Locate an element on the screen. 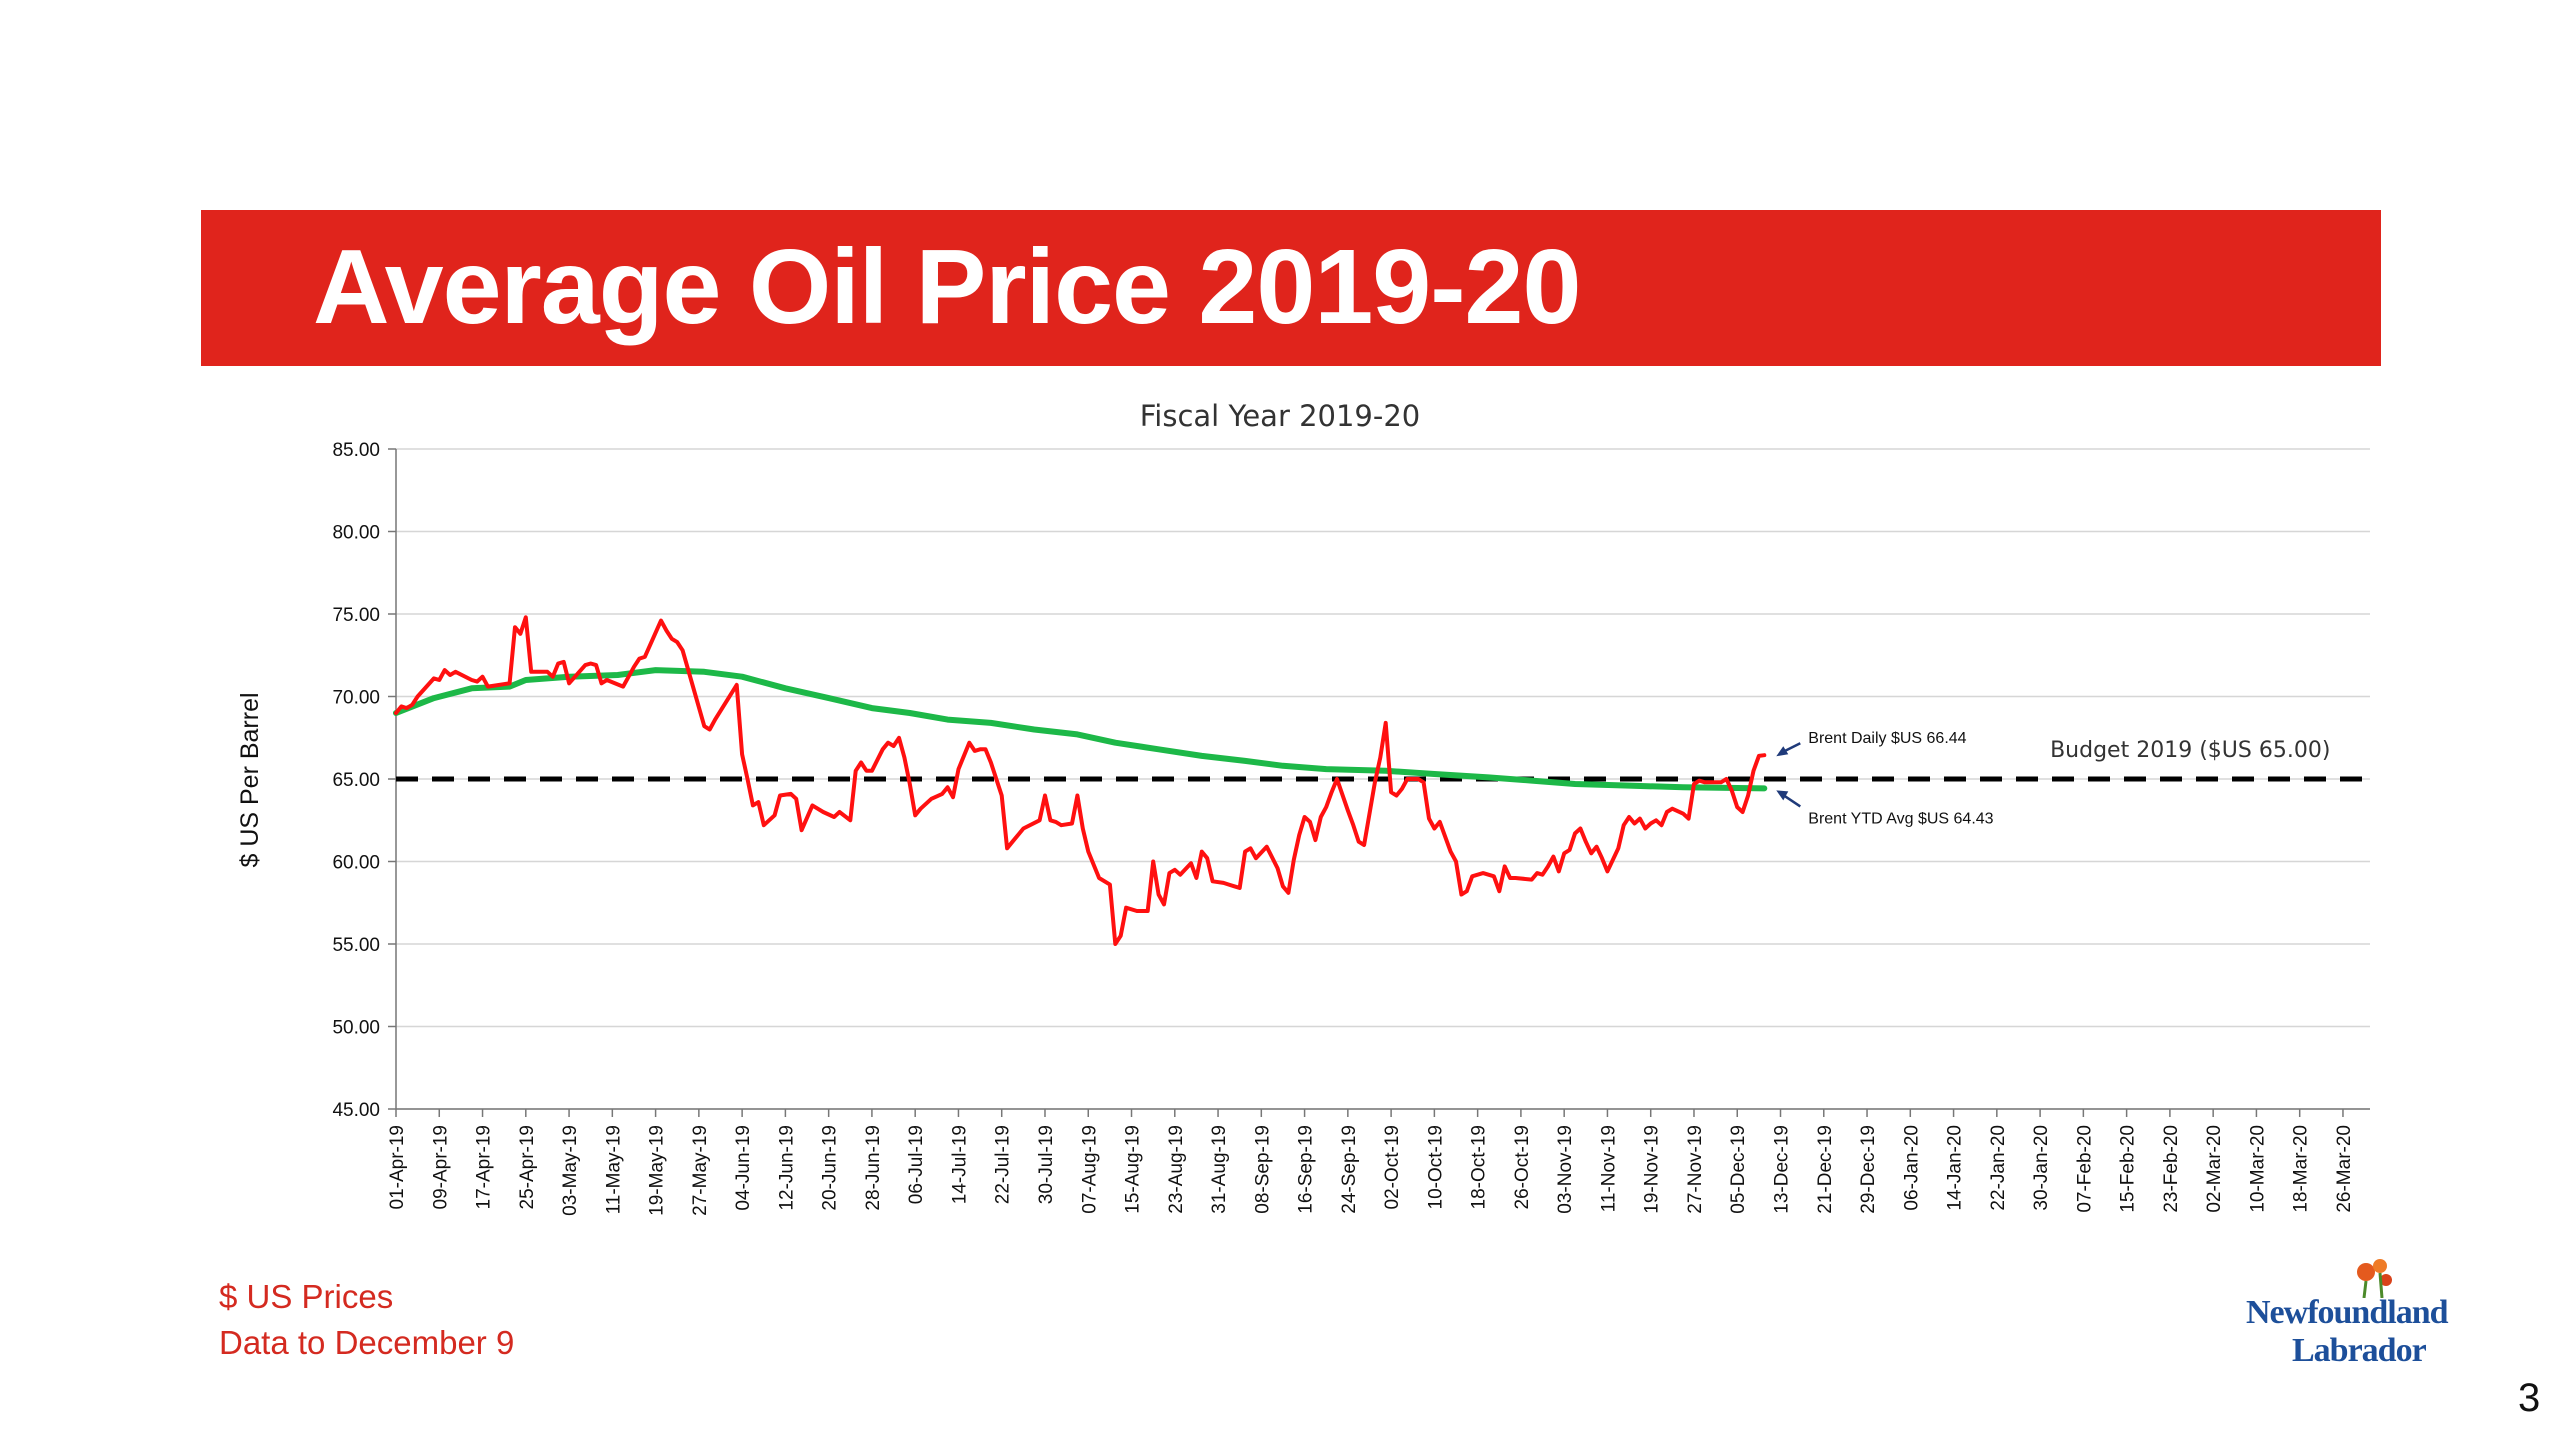  x-tick-label: 23-Feb-20 is located at coordinates (2171, 1169).